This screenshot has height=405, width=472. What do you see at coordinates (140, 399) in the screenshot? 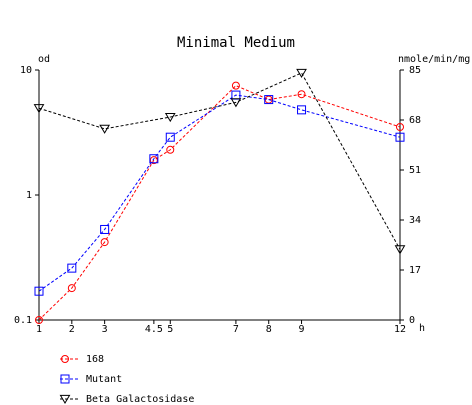
I see `legend-label: Beta Galactosidase` at bounding box center [140, 399].